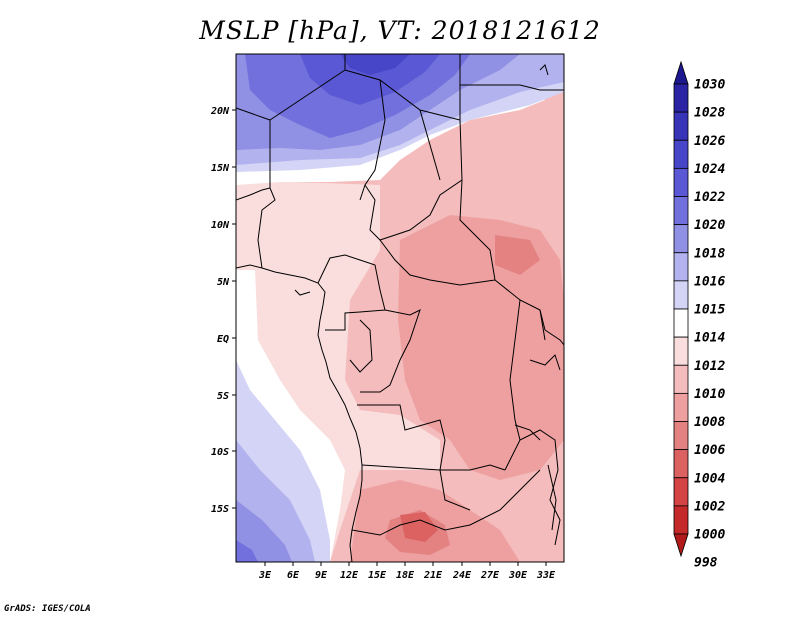 The height and width of the screenshot is (618, 800). What do you see at coordinates (220, 225) in the screenshot?
I see `lat-label-10n: 10N` at bounding box center [220, 225].